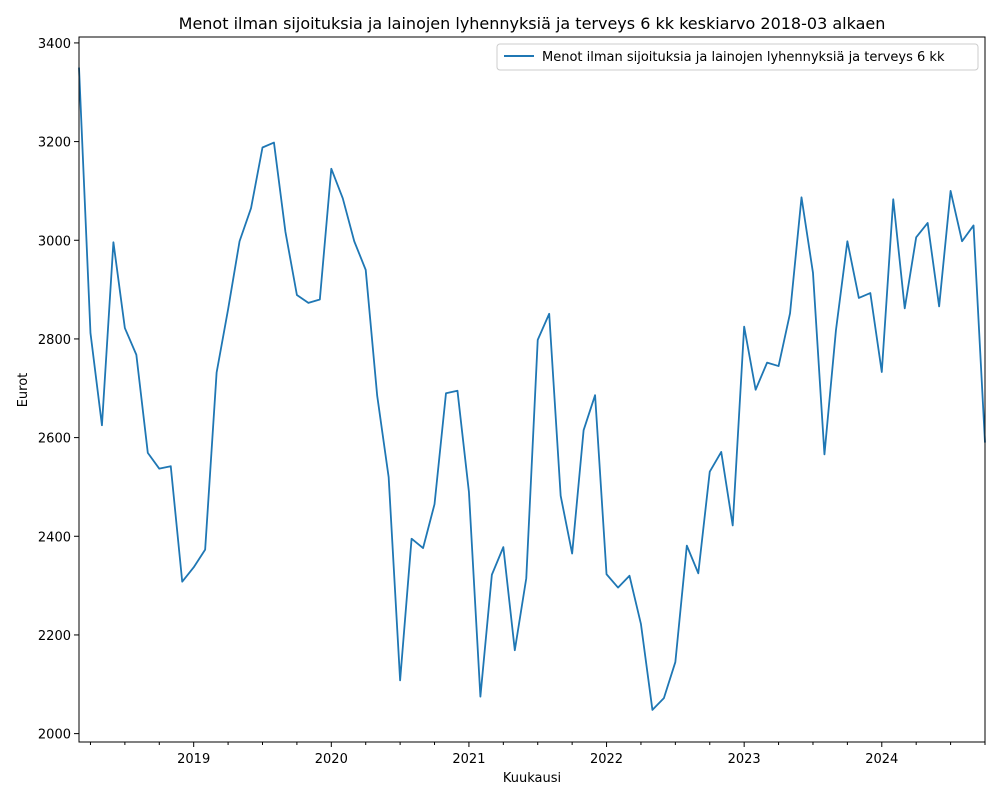 This screenshot has width=1000, height=800. What do you see at coordinates (54, 241) in the screenshot?
I see `y-tick-label: 3000` at bounding box center [54, 241].